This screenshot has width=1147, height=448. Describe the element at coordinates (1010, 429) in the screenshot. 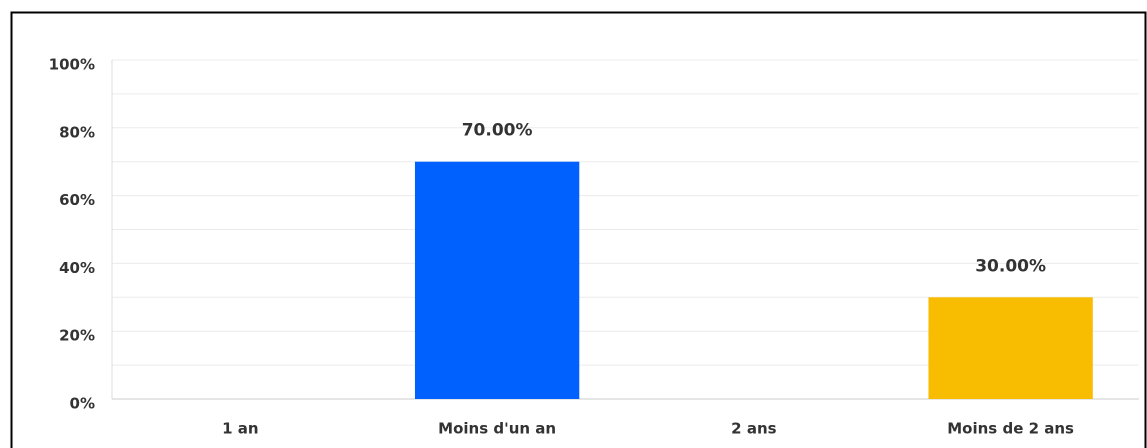

I see `x-tick-label: Moins de 2 ans` at that location.